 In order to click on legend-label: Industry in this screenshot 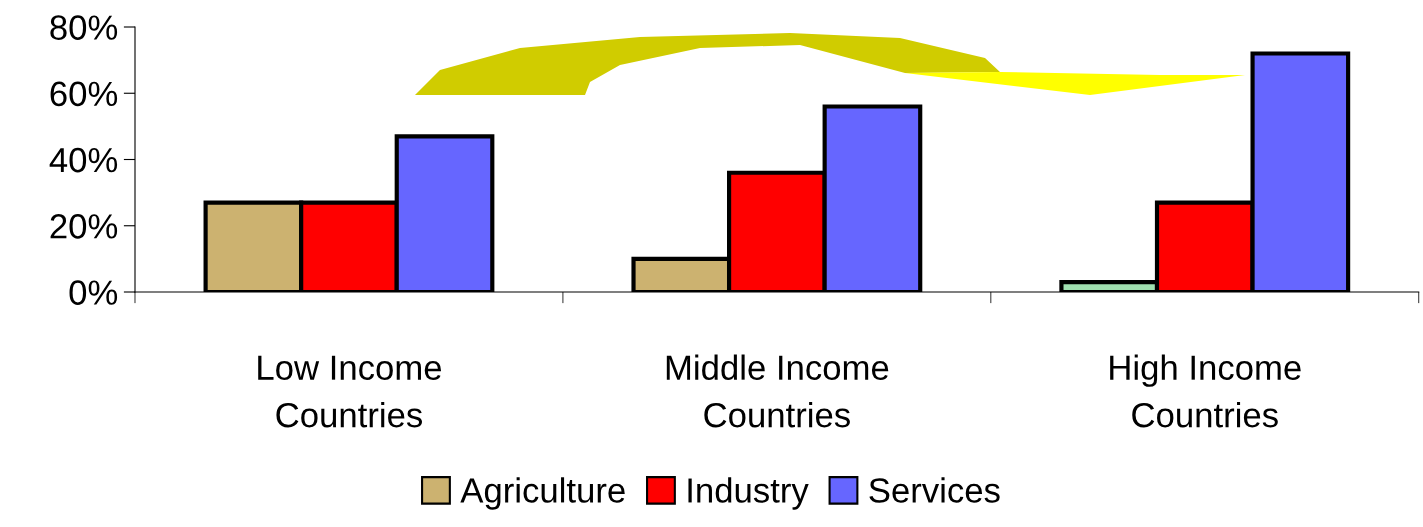, I will do `click(748, 493)`.